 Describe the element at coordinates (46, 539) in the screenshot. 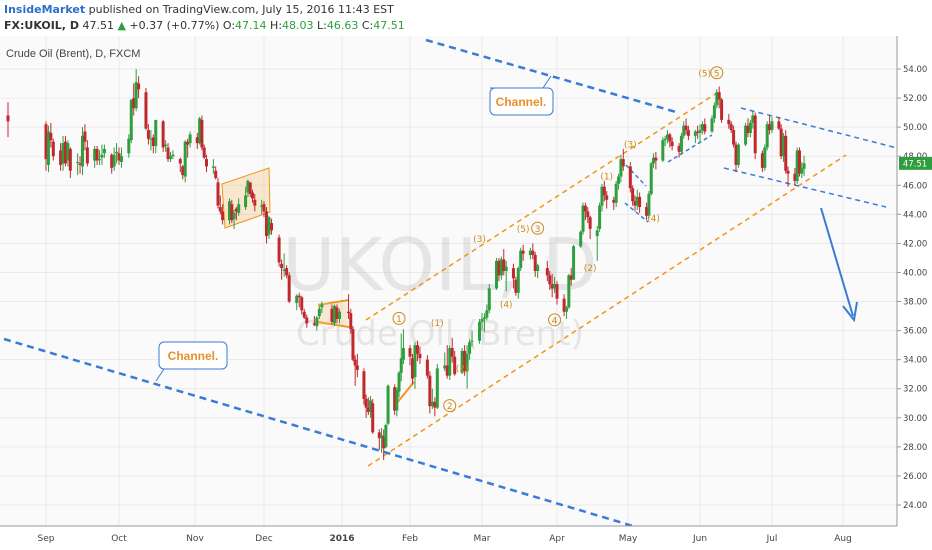

I see `x-tick-label: Sep` at that location.